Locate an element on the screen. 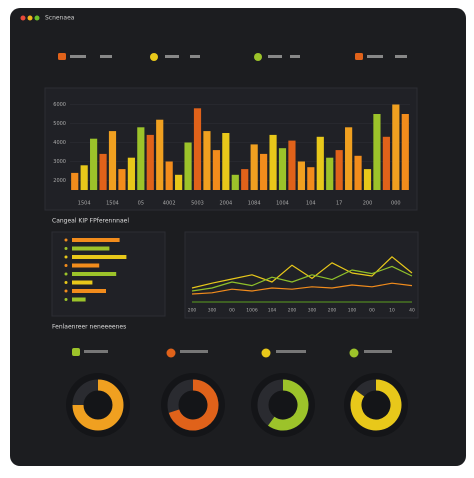 This screenshot has width=474, height=478. y-tick-label: 4000 is located at coordinates (59, 143).